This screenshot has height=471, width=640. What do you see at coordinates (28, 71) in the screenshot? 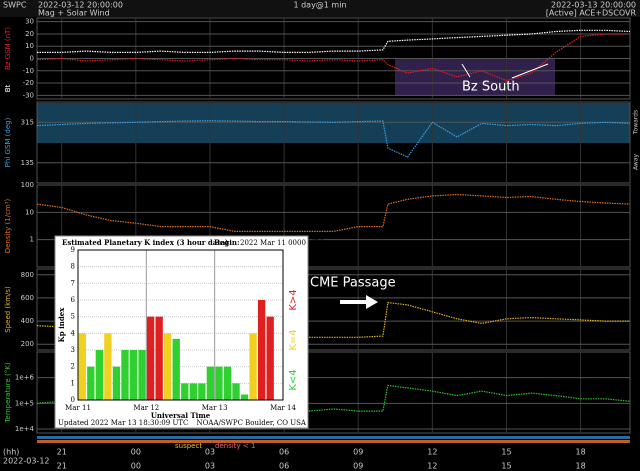
I see `y-tick-label: -10` at bounding box center [28, 71].